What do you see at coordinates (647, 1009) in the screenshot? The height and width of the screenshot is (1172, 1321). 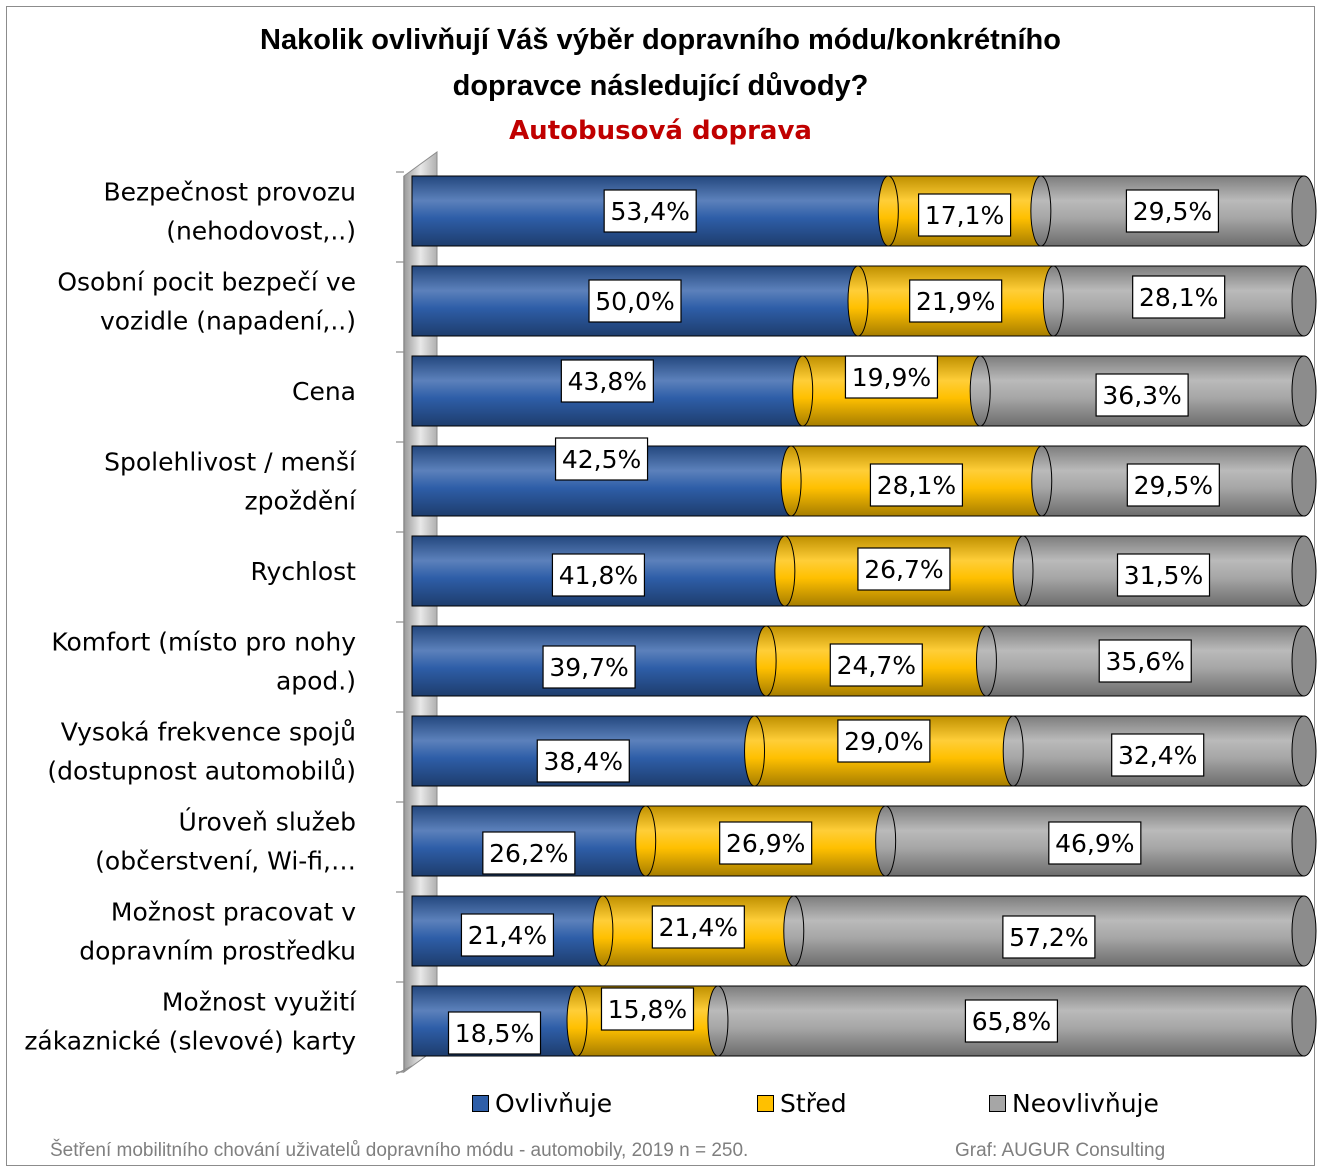 I see `data-label: 15,8%` at bounding box center [647, 1009].